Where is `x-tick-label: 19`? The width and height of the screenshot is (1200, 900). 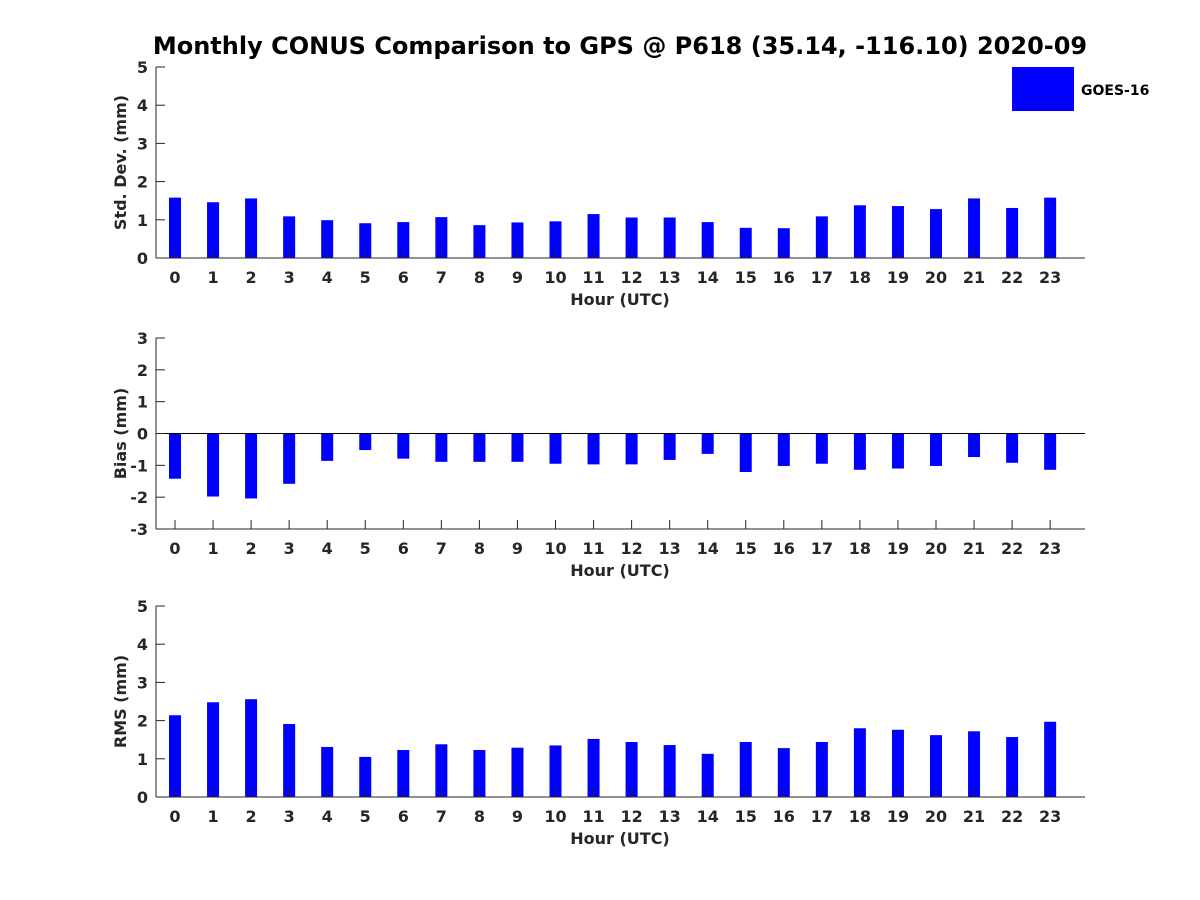
x-tick-label: 19 is located at coordinates (898, 816).